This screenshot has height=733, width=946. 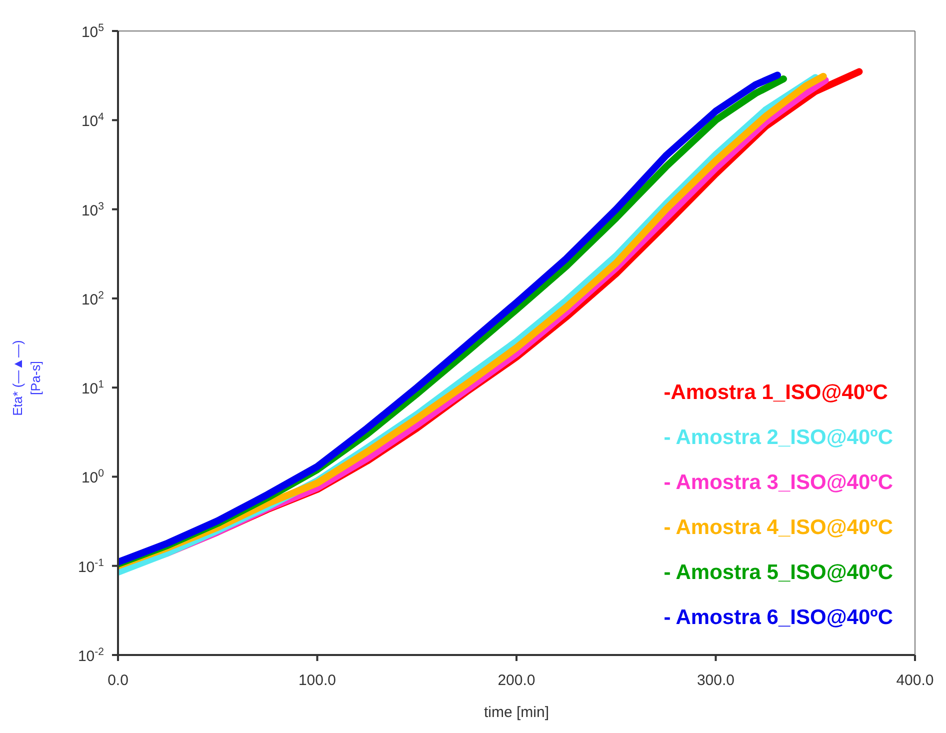 I want to click on x-tick-label: 200.0, so click(x=517, y=680).